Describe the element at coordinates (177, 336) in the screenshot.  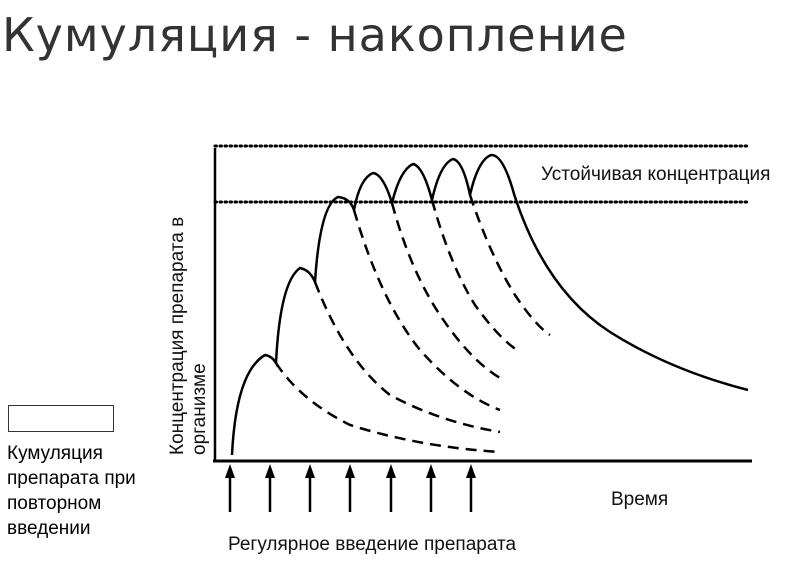
I see `y-axis-label-line1: Концентрация препарата в` at that location.